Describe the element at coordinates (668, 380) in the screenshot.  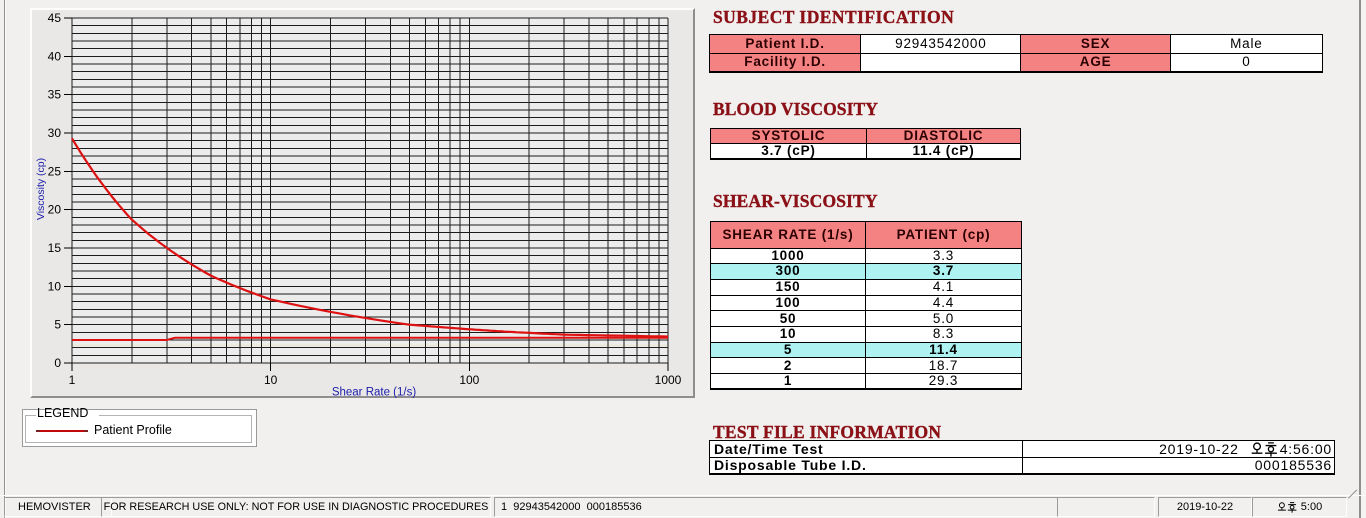
I see `svg-text: 1000` at that location.